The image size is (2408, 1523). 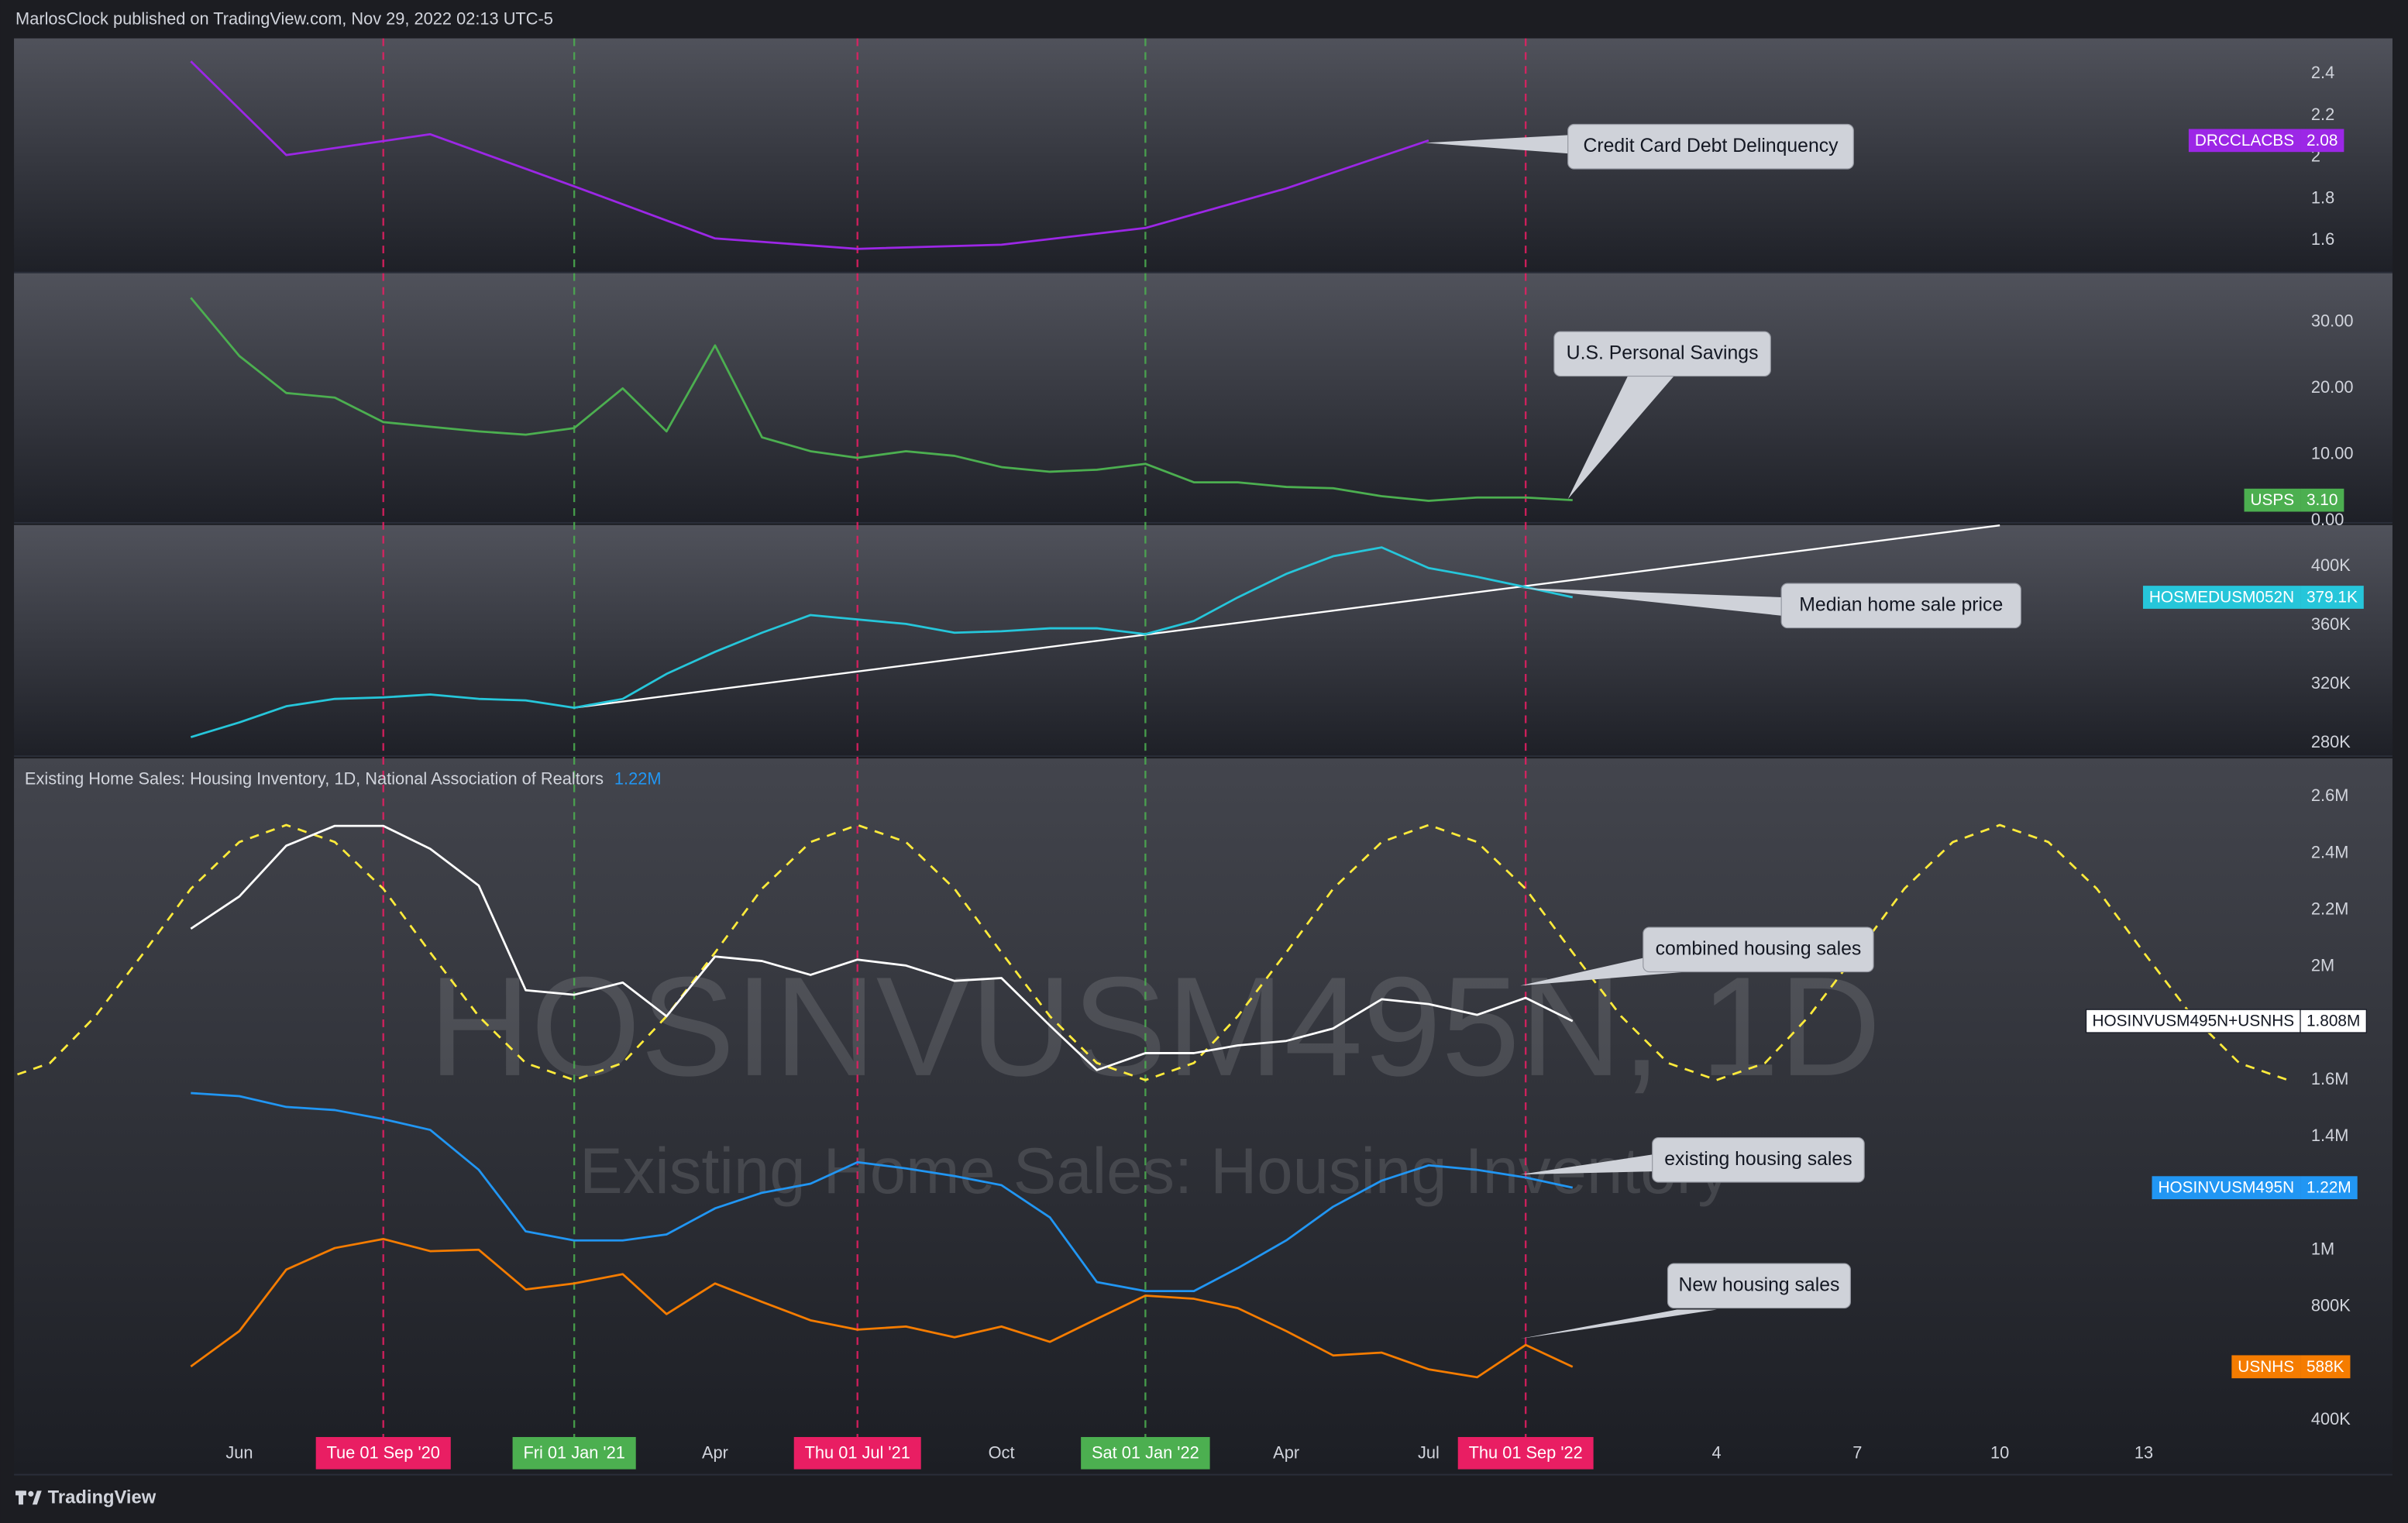 I want to click on x-tick-label: 4, so click(x=1717, y=1453).